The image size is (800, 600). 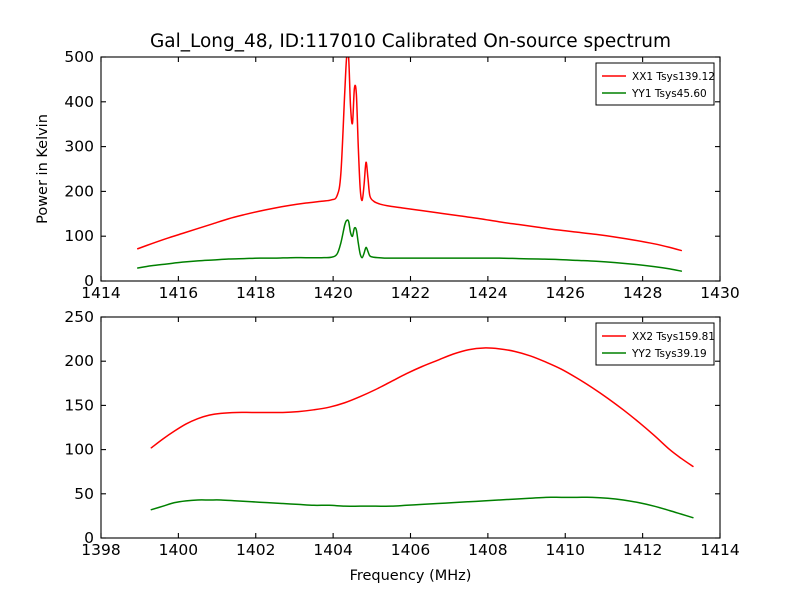 I want to click on legend-label: XX2 Tsys159.81, so click(x=673, y=337).